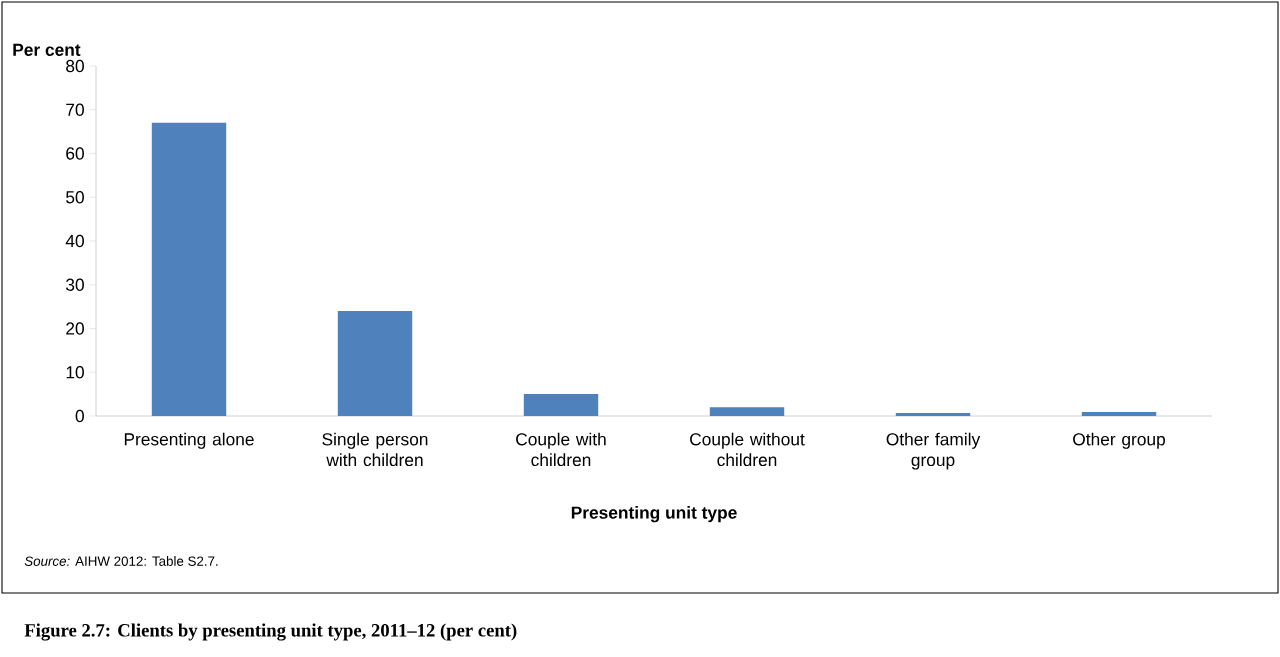 The height and width of the screenshot is (657, 1280). Describe the element at coordinates (75, 153) in the screenshot. I see `y-tick-label: 60` at that location.